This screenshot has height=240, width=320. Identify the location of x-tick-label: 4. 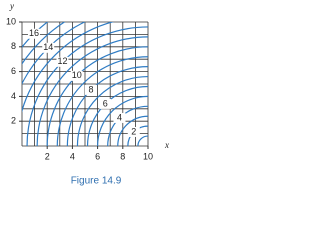
(72, 156).